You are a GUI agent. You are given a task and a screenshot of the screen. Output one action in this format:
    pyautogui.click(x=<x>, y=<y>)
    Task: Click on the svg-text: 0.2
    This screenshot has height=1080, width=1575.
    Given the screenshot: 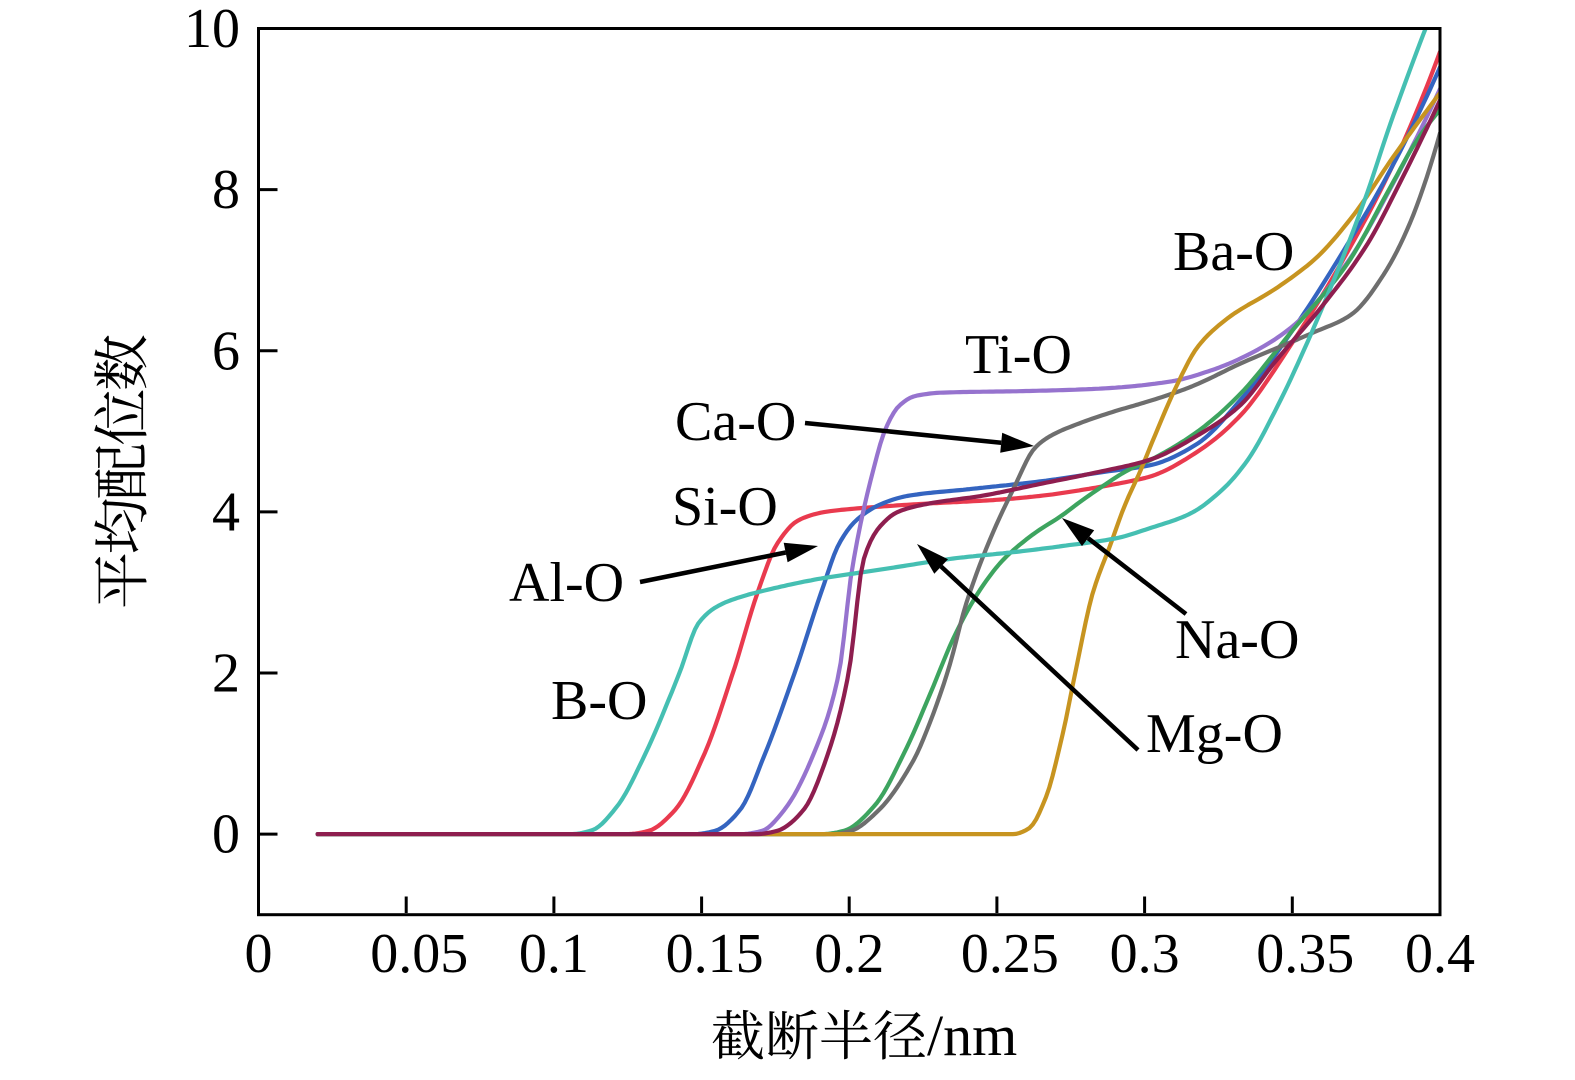 What is the action you would take?
    pyautogui.click(x=849, y=954)
    